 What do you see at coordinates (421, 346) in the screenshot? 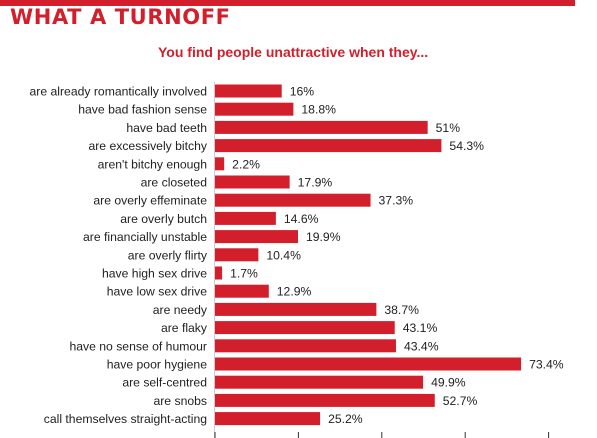
I see `value-label: 43.4%` at bounding box center [421, 346].